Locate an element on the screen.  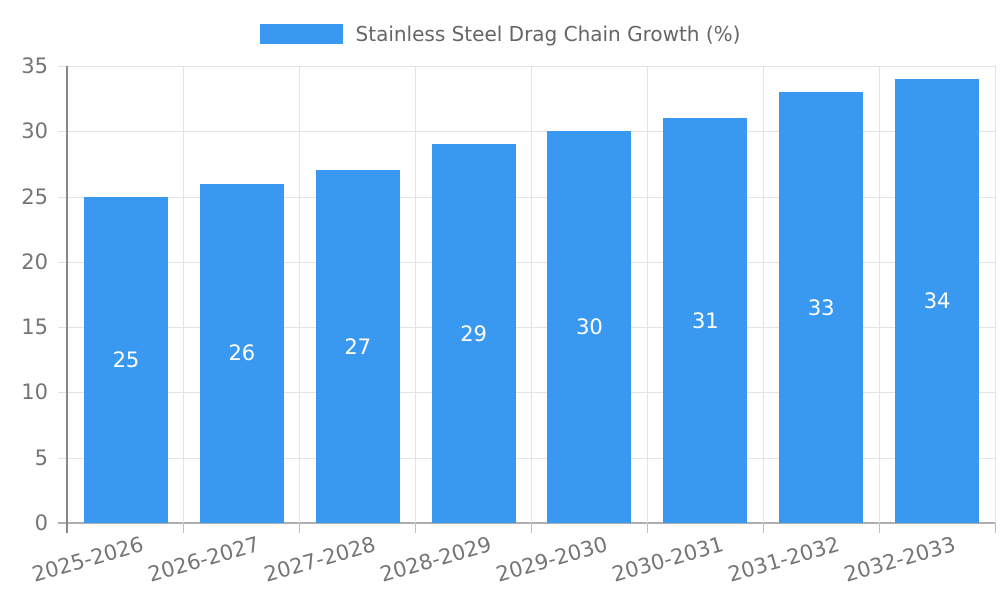
x-tick-label: 2025-2026 is located at coordinates (88, 559).